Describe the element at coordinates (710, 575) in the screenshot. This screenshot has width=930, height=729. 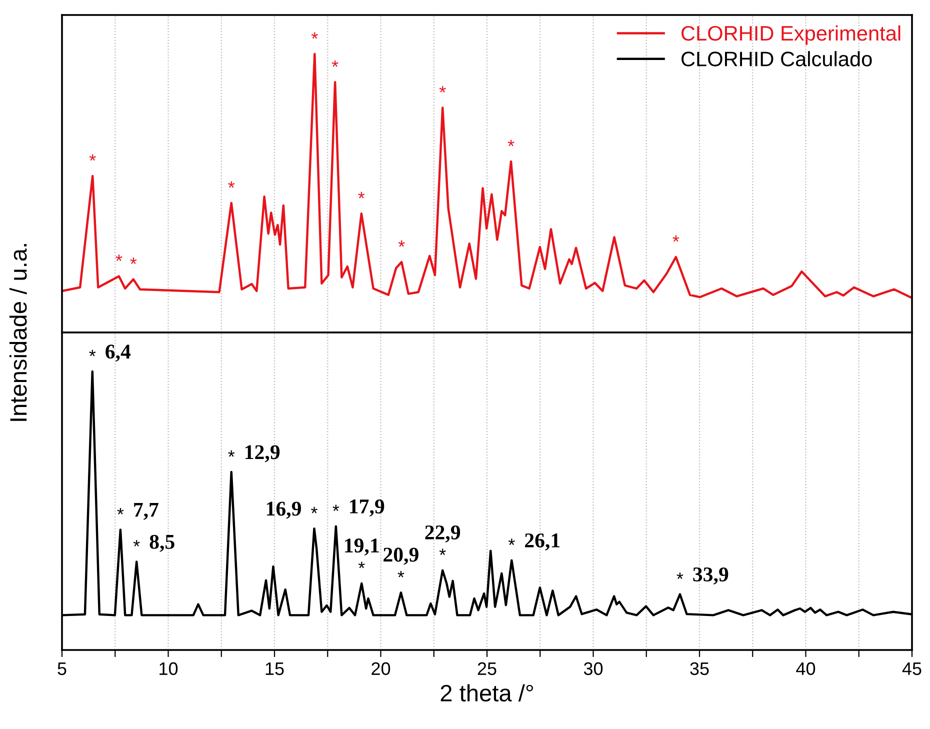
I see `annotation: 33,9` at that location.